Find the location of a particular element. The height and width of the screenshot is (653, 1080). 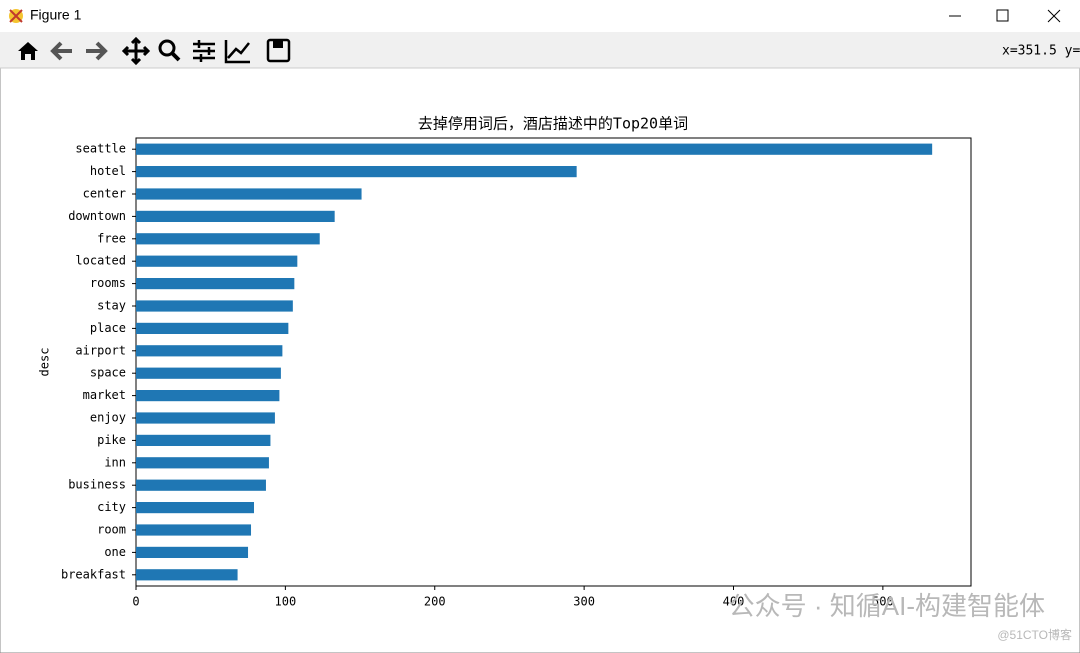

y-tick-label: breakfast is located at coordinates (93, 574).